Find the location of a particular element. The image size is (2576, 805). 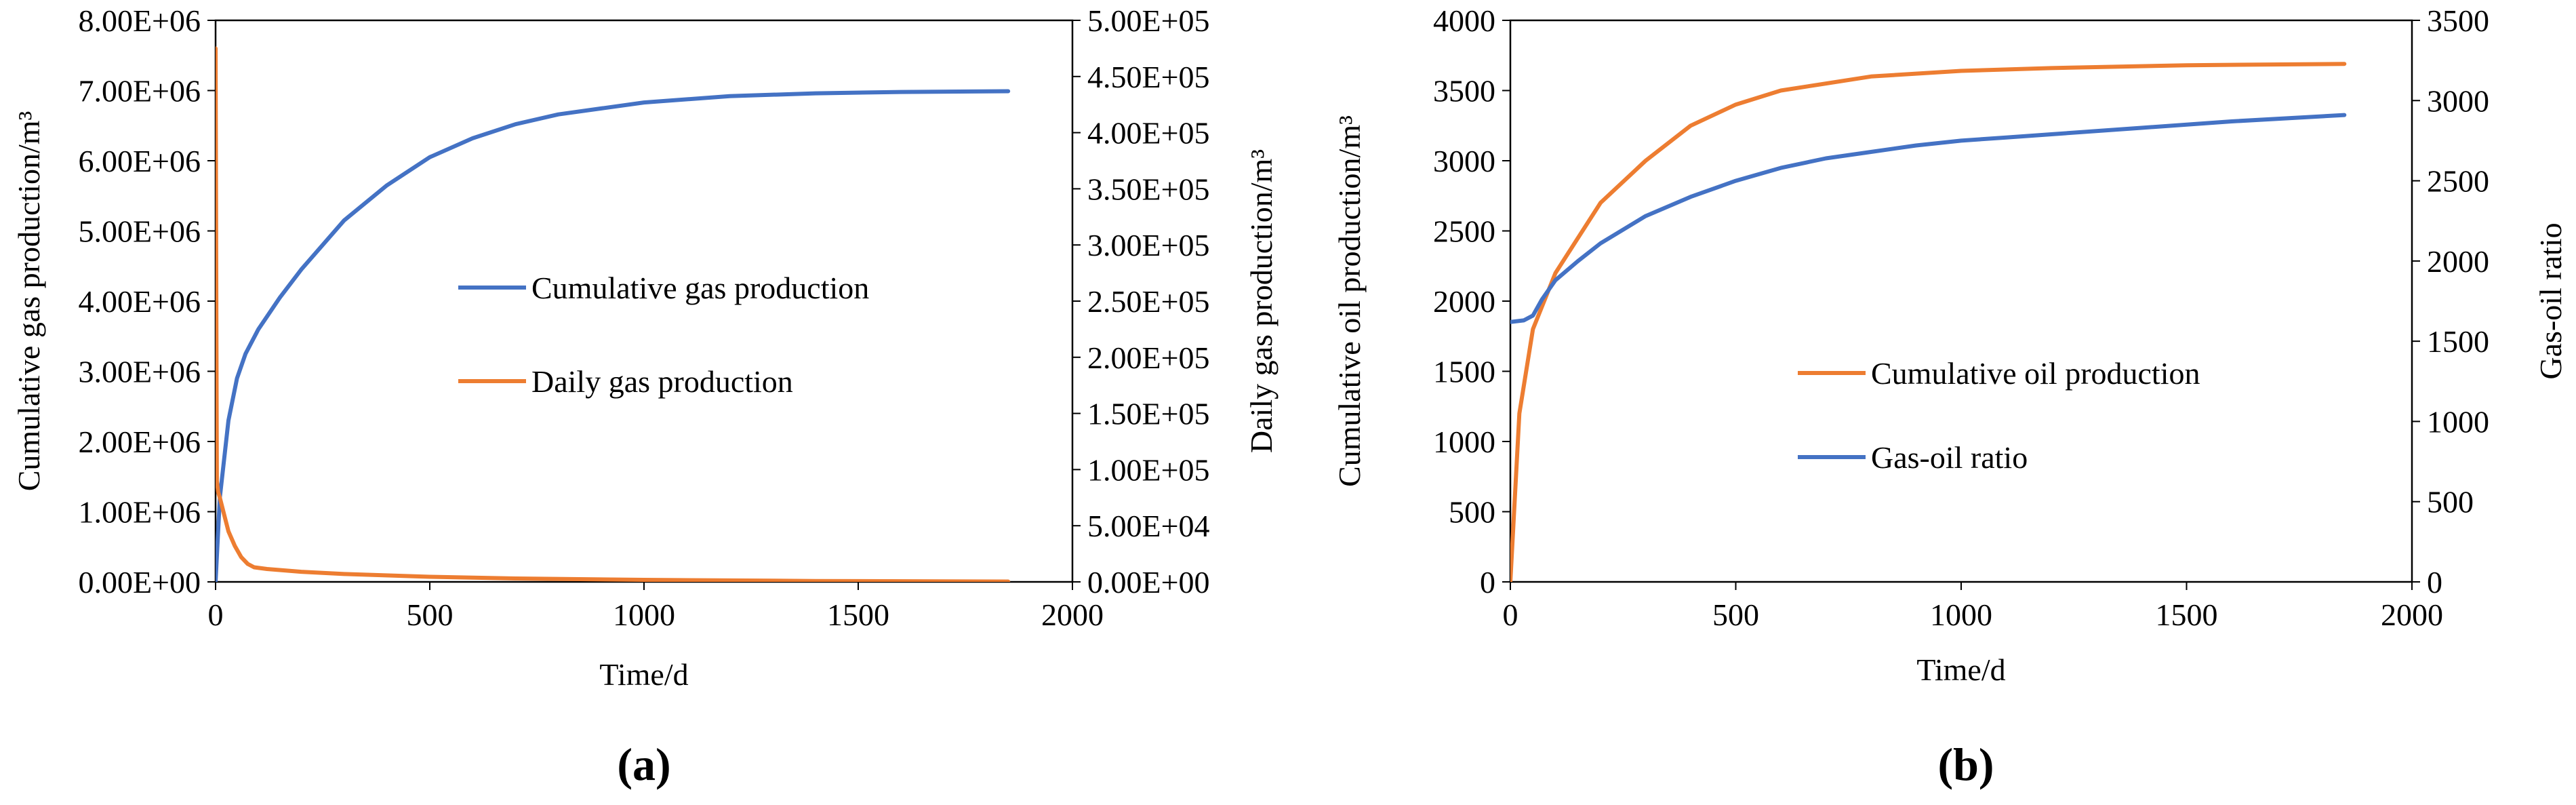

y-tick-label: 8.00E+06 is located at coordinates (139, 20).